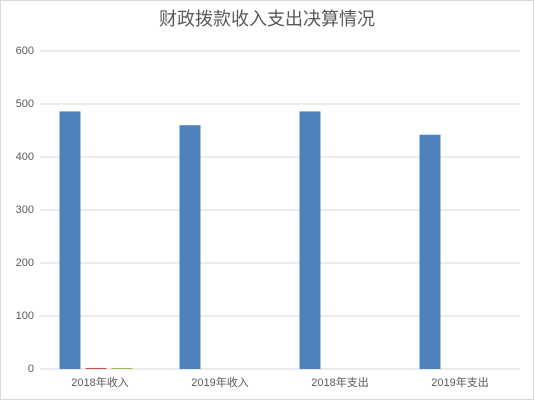 The width and height of the screenshot is (535, 401). I want to click on y-tick-label: 600, so click(25, 51).